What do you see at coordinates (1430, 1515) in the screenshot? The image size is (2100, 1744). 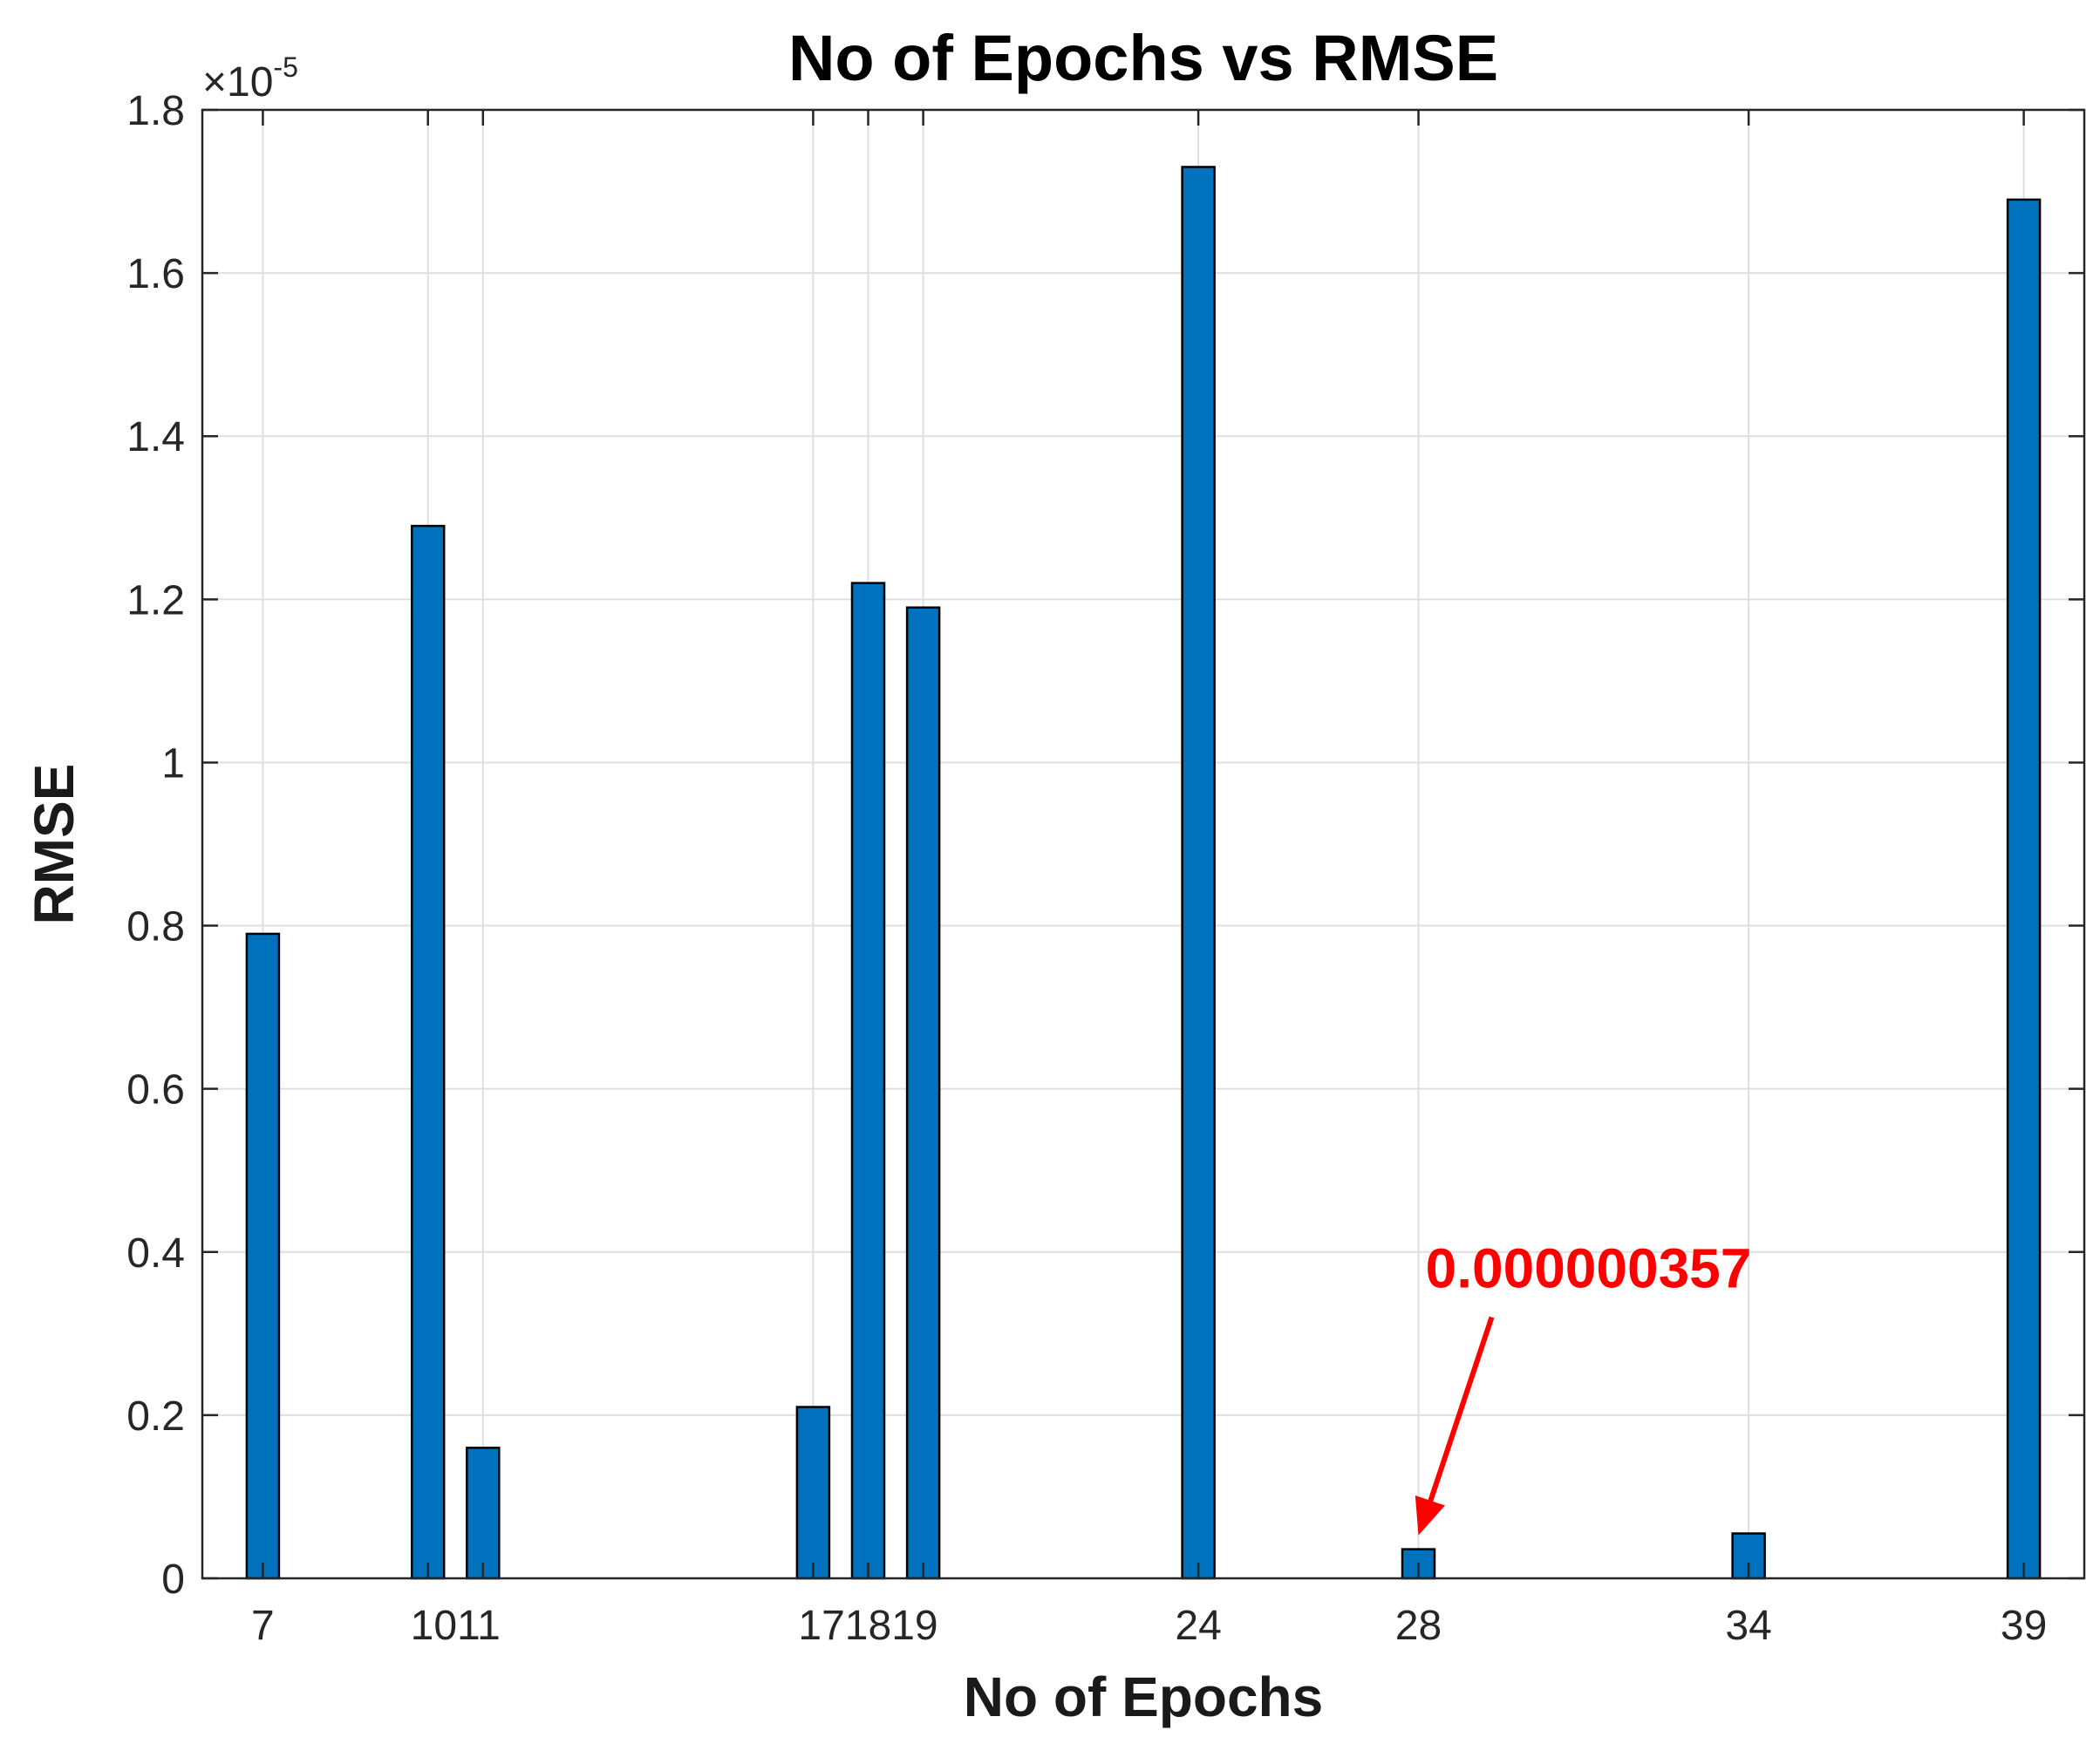 I see `annotation-arrow-head` at bounding box center [1430, 1515].